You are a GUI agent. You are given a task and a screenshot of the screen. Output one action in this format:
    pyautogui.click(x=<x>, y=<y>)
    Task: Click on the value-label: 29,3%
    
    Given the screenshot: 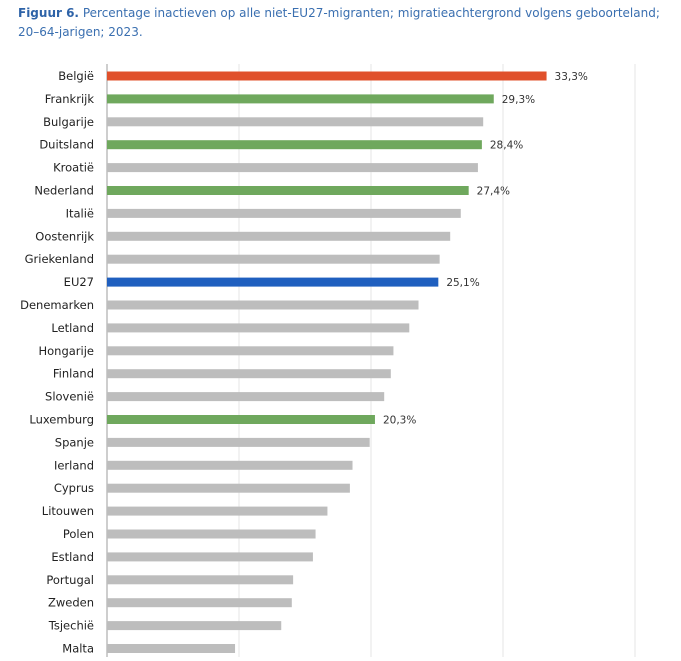 What is the action you would take?
    pyautogui.click(x=518, y=100)
    